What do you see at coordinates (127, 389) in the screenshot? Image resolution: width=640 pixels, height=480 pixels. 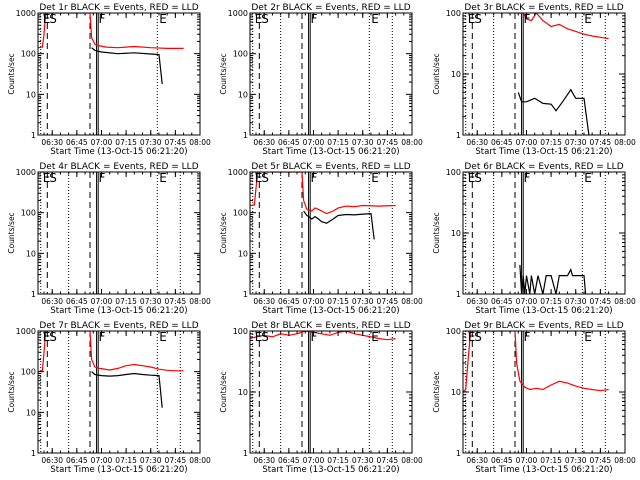 I see `events-series-line` at bounding box center [127, 389].